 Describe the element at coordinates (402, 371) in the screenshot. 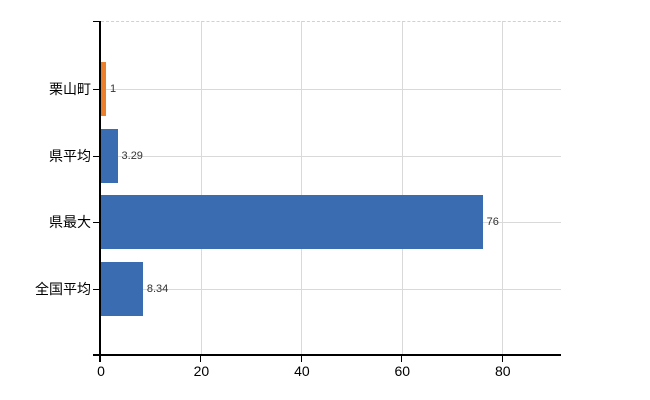

I see `x-tick-label: 60` at that location.